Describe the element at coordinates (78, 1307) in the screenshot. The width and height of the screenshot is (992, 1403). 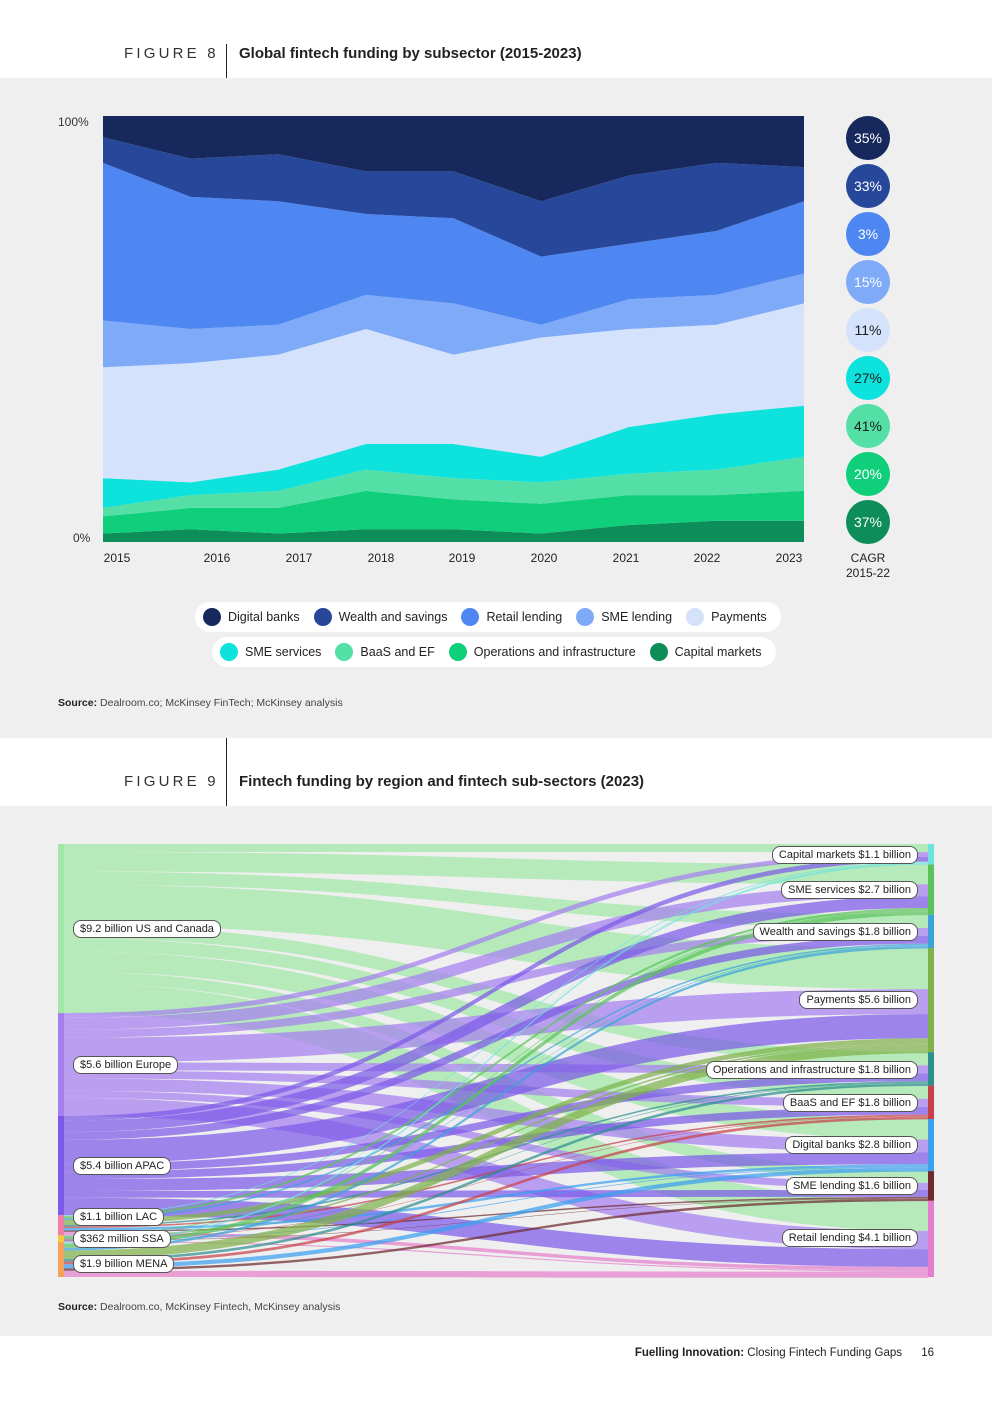
I see `figure9-source-label: Source:` at that location.